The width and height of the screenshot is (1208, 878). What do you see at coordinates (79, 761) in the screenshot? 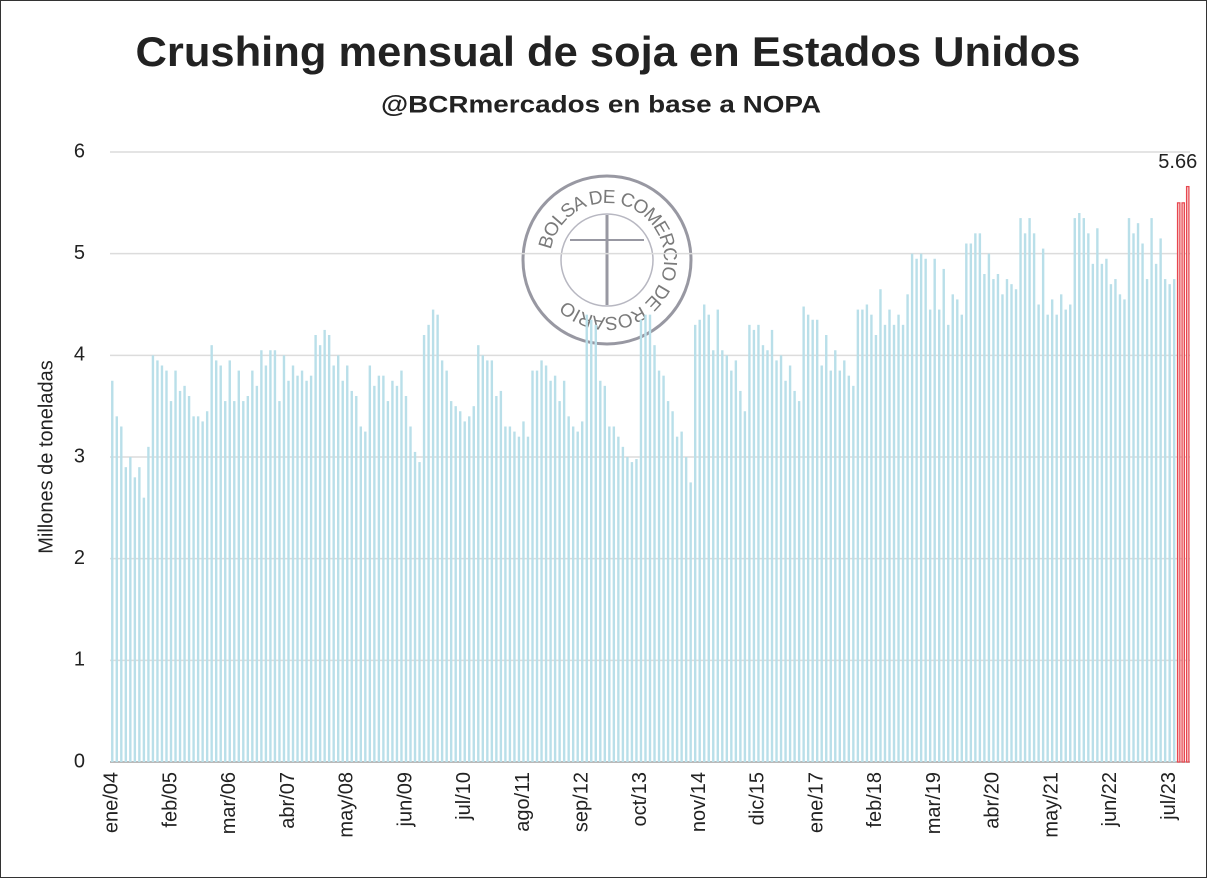
I see `y-tick-label: 0` at bounding box center [79, 761].